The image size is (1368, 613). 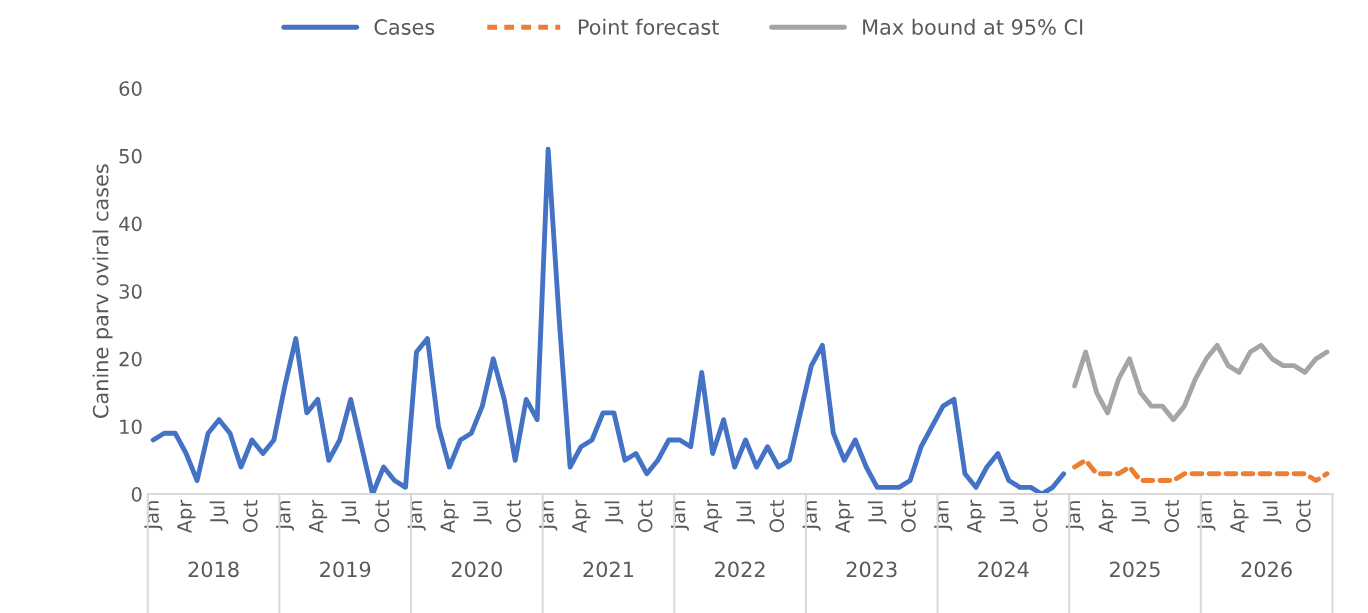 I want to click on text: 2024, so click(x=1003, y=569).